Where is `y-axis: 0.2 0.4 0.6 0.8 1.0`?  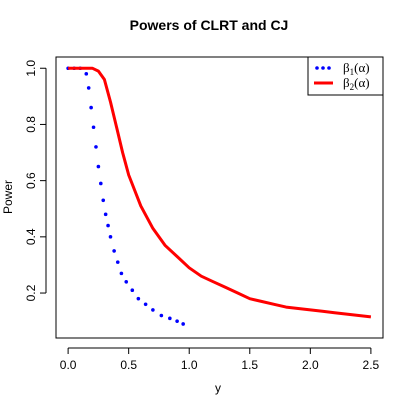
y-axis: 0.2 0.4 0.6 0.8 1.0 is located at coordinates (35, 180).